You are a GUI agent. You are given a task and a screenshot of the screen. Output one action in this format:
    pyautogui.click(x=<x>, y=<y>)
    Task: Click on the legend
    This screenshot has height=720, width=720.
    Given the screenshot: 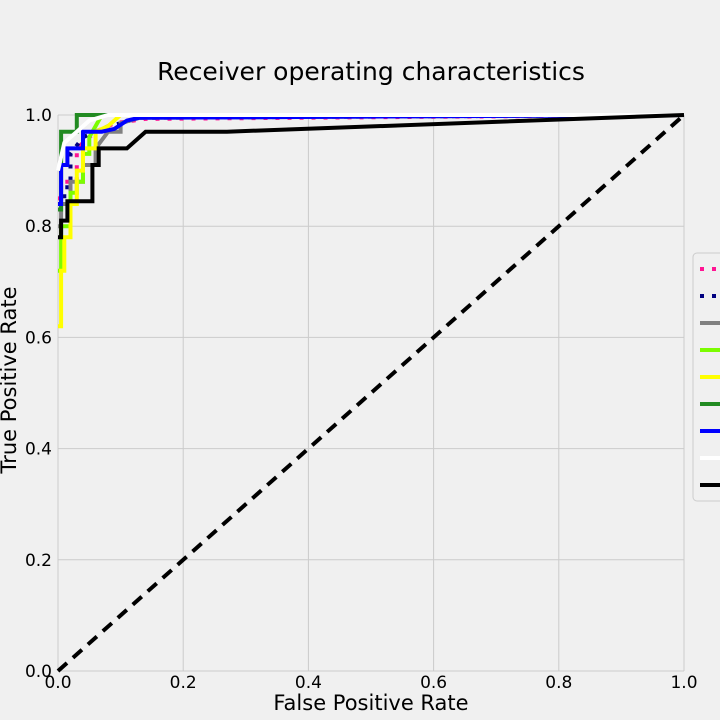 What is the action you would take?
    pyautogui.click(x=706, y=377)
    